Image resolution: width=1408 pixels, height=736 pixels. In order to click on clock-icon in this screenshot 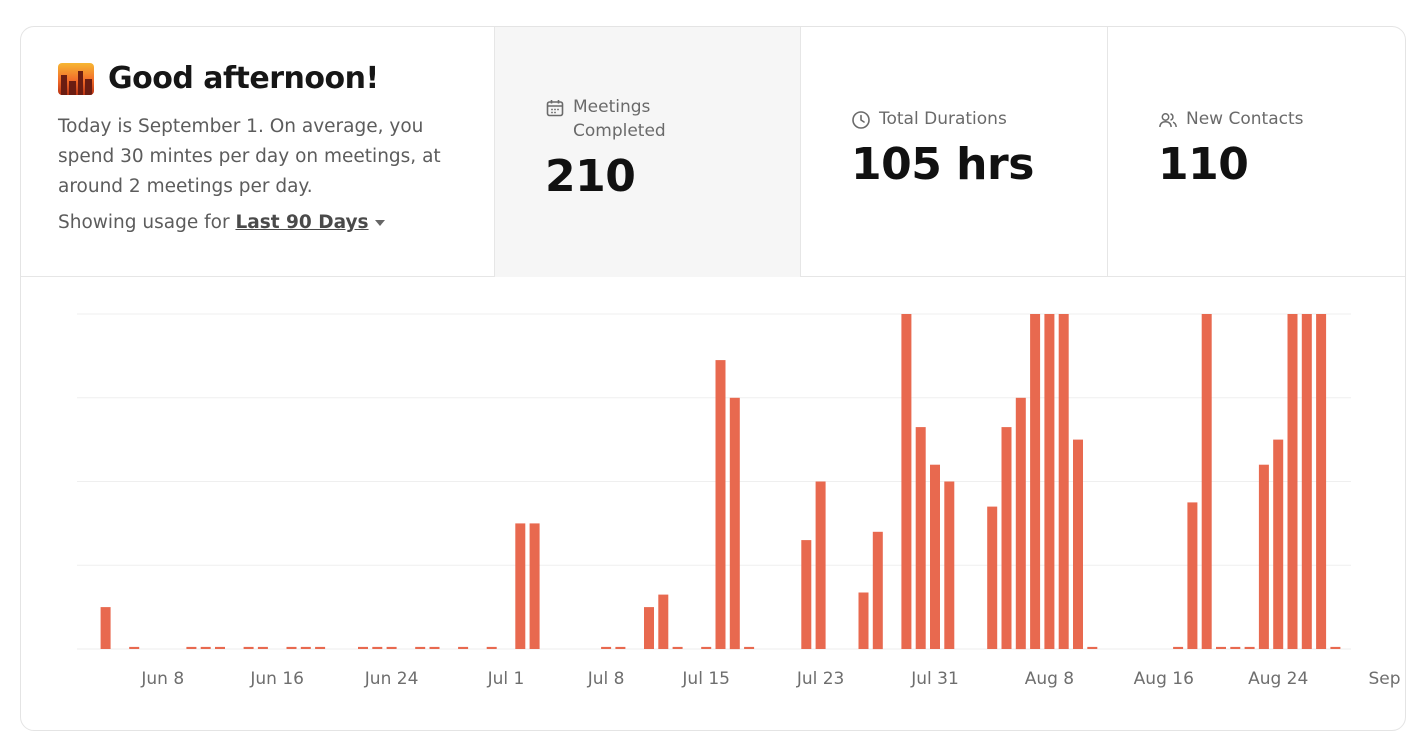, I will do `click(861, 120)`.